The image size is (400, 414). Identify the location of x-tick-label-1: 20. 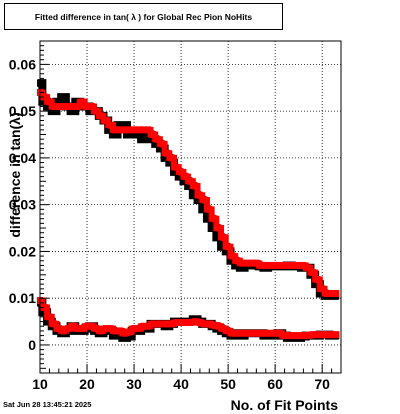
(87, 384).